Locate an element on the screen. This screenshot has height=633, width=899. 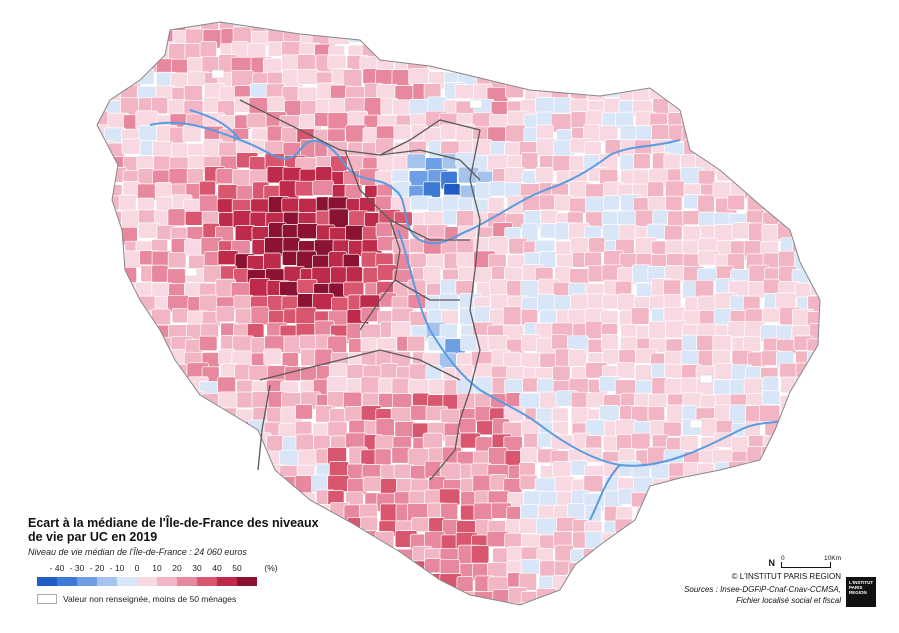
sources-line-1: Sources : Insee-DGFiP-Cnaf-Cnav-CCMSA, is located at coordinates (762, 589).